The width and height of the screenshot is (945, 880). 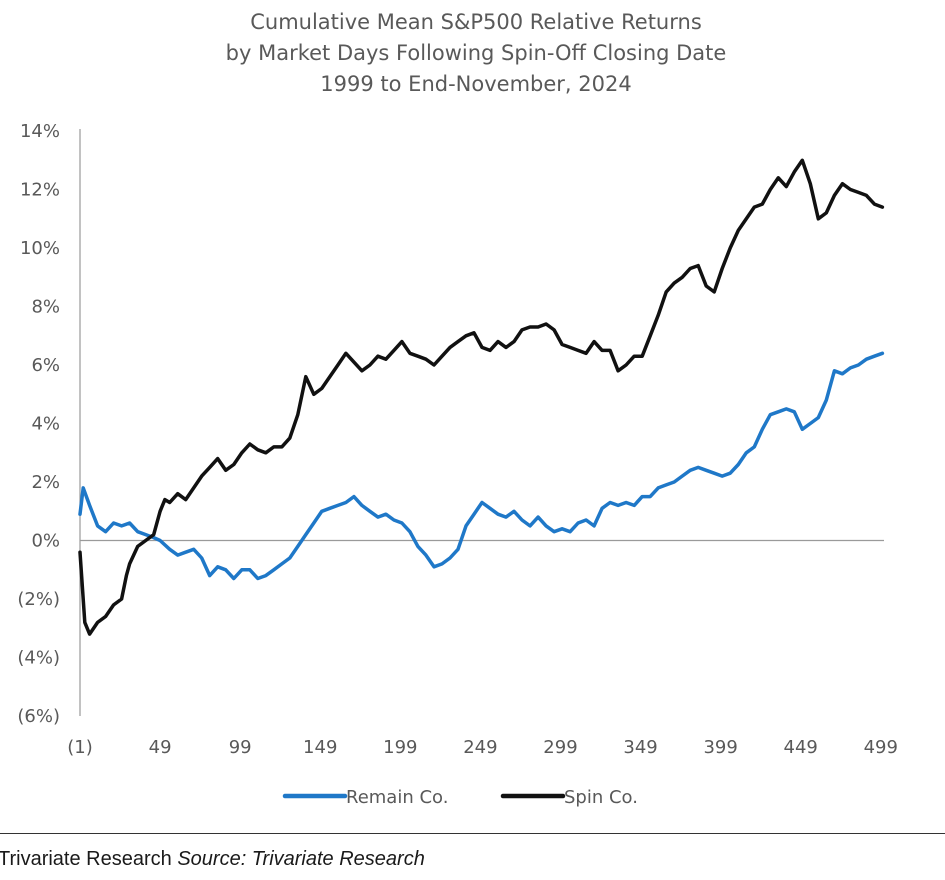 What do you see at coordinates (640, 747) in the screenshot?
I see `x-tick-label: 349` at bounding box center [640, 747].